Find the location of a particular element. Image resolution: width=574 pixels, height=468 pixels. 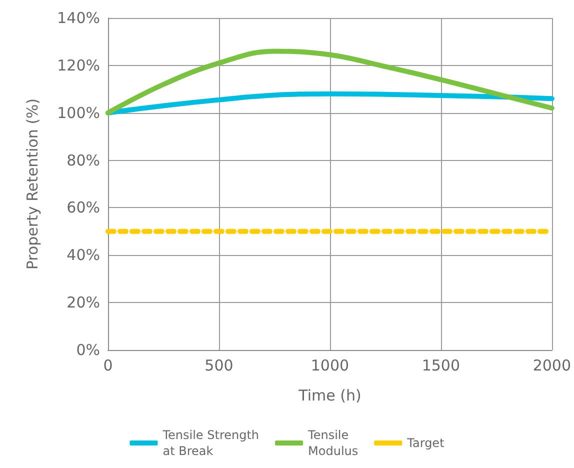

y-tick-label: 20% is located at coordinates (83, 303).